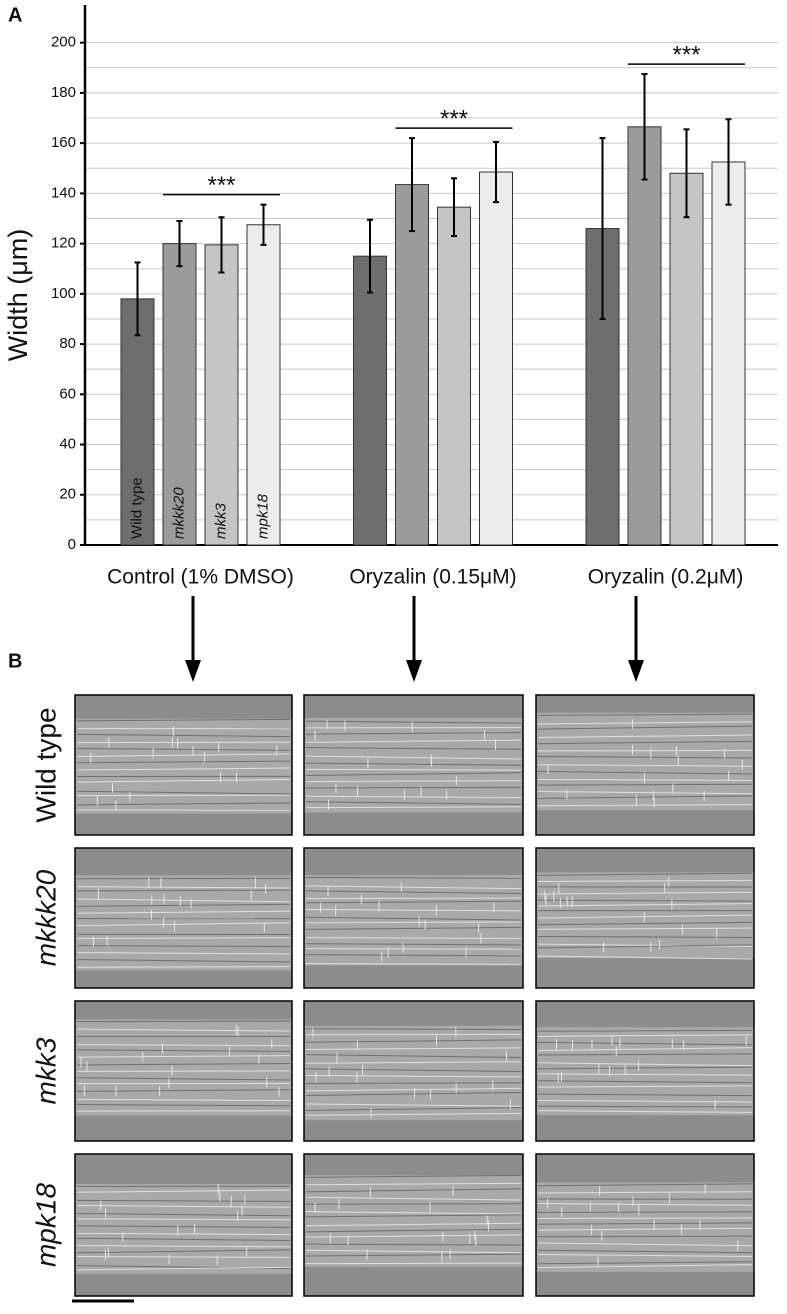  What do you see at coordinates (67, 494) in the screenshot?
I see `y-tick-label: 20` at bounding box center [67, 494].